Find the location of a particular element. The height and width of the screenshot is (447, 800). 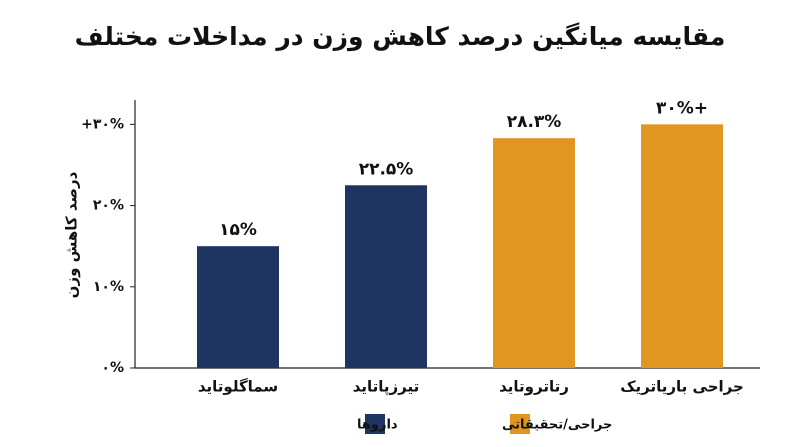

x-tick-label: جراحی باریاتریک is located at coordinates (682, 387).